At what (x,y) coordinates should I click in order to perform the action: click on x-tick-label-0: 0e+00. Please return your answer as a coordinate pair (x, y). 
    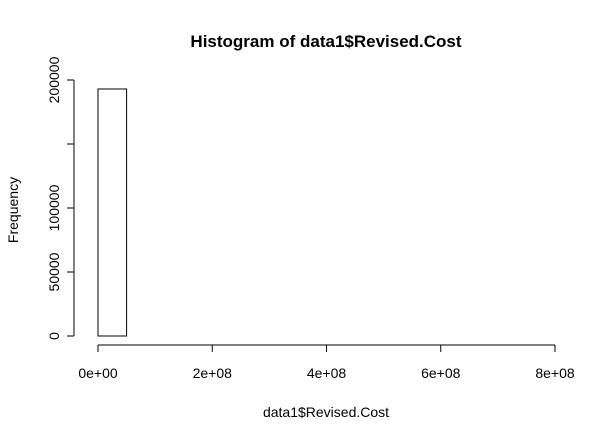
    Looking at the image, I should click on (98, 373).